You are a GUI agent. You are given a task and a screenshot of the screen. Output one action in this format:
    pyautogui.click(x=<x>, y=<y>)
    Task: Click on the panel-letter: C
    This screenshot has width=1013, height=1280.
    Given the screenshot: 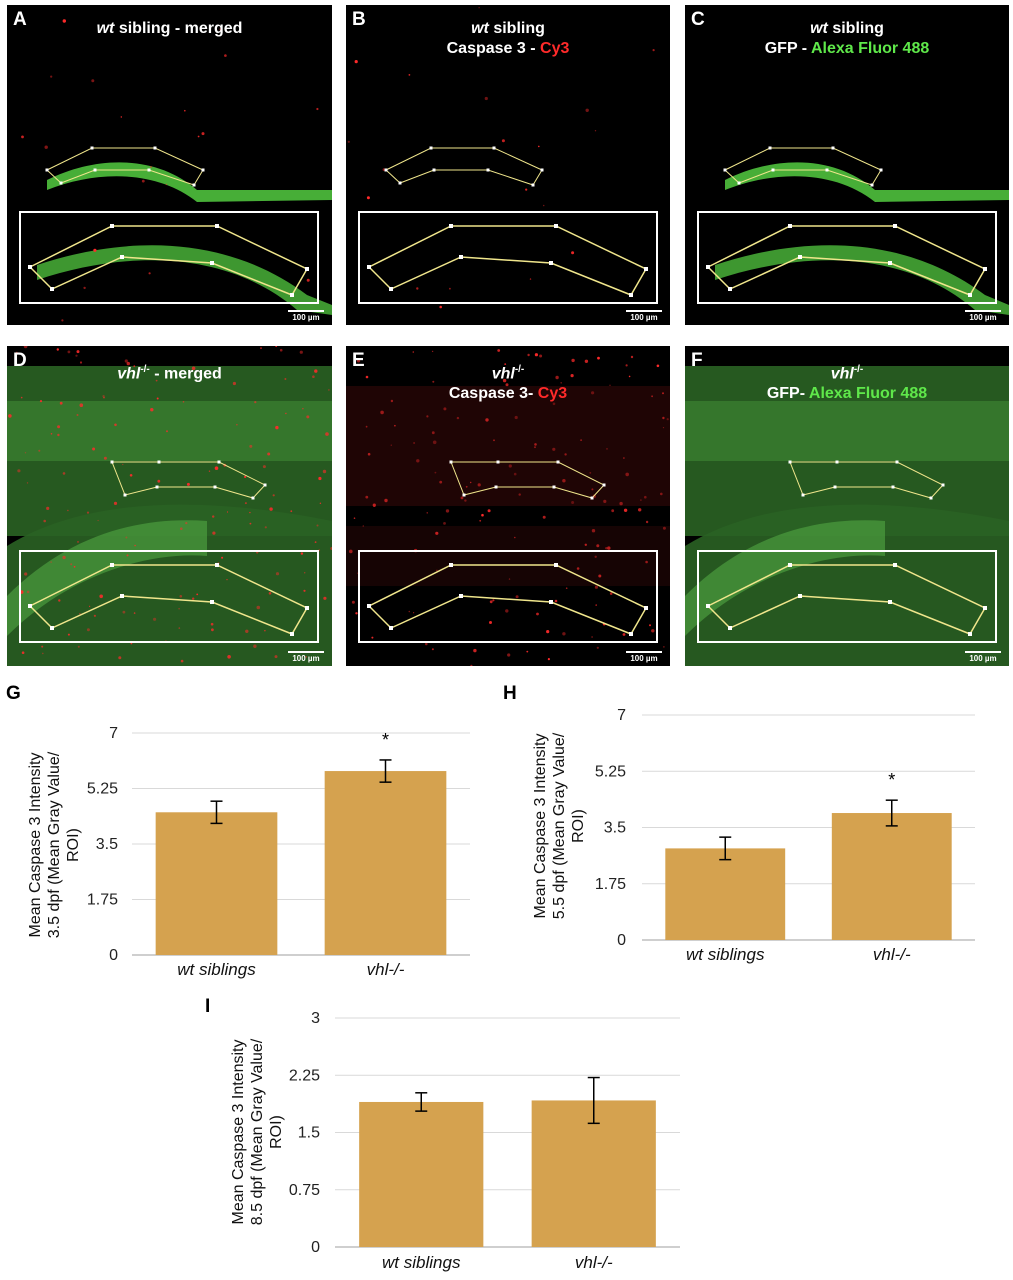 What is the action you would take?
    pyautogui.click(x=698, y=19)
    